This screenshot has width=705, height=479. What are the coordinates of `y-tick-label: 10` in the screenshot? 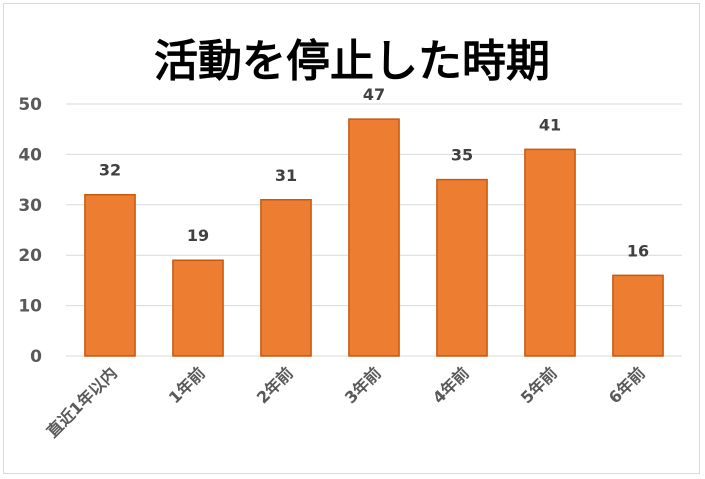 It's located at (30, 307).